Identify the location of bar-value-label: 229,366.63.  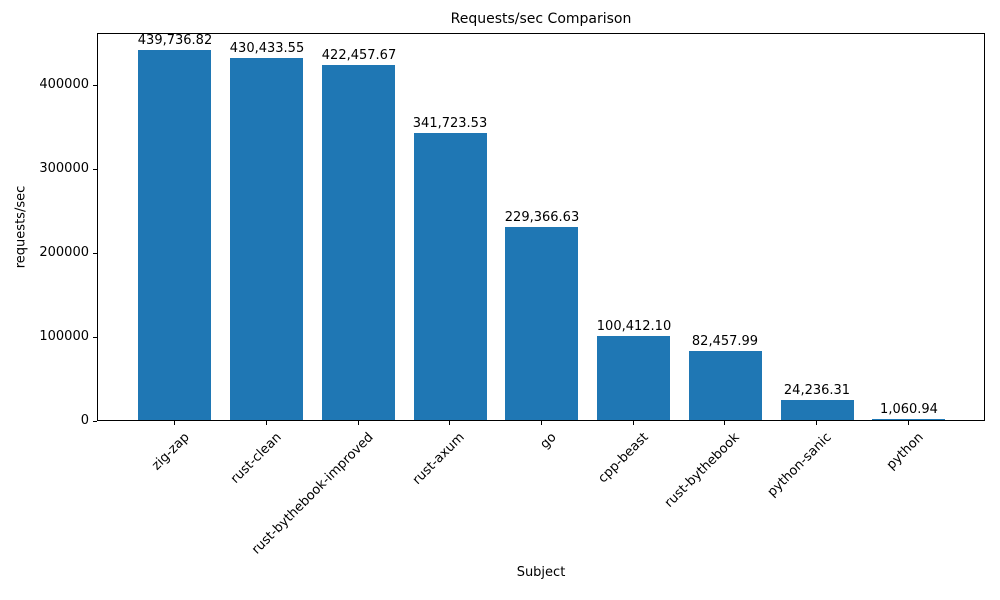
(542, 217).